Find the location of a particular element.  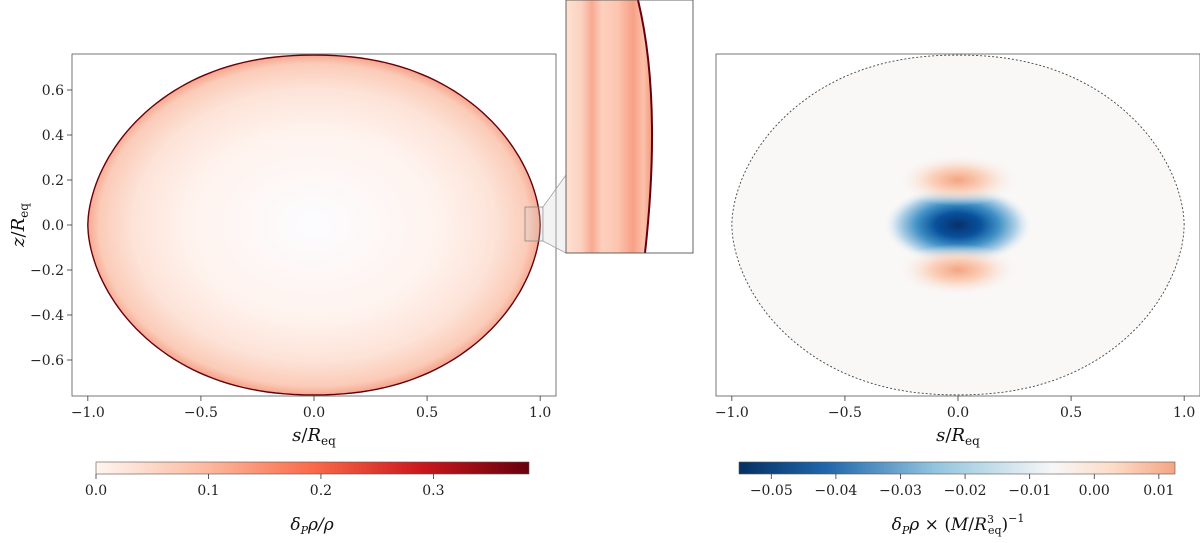

colorbar-tick-label: 0.2 is located at coordinates (321, 491).